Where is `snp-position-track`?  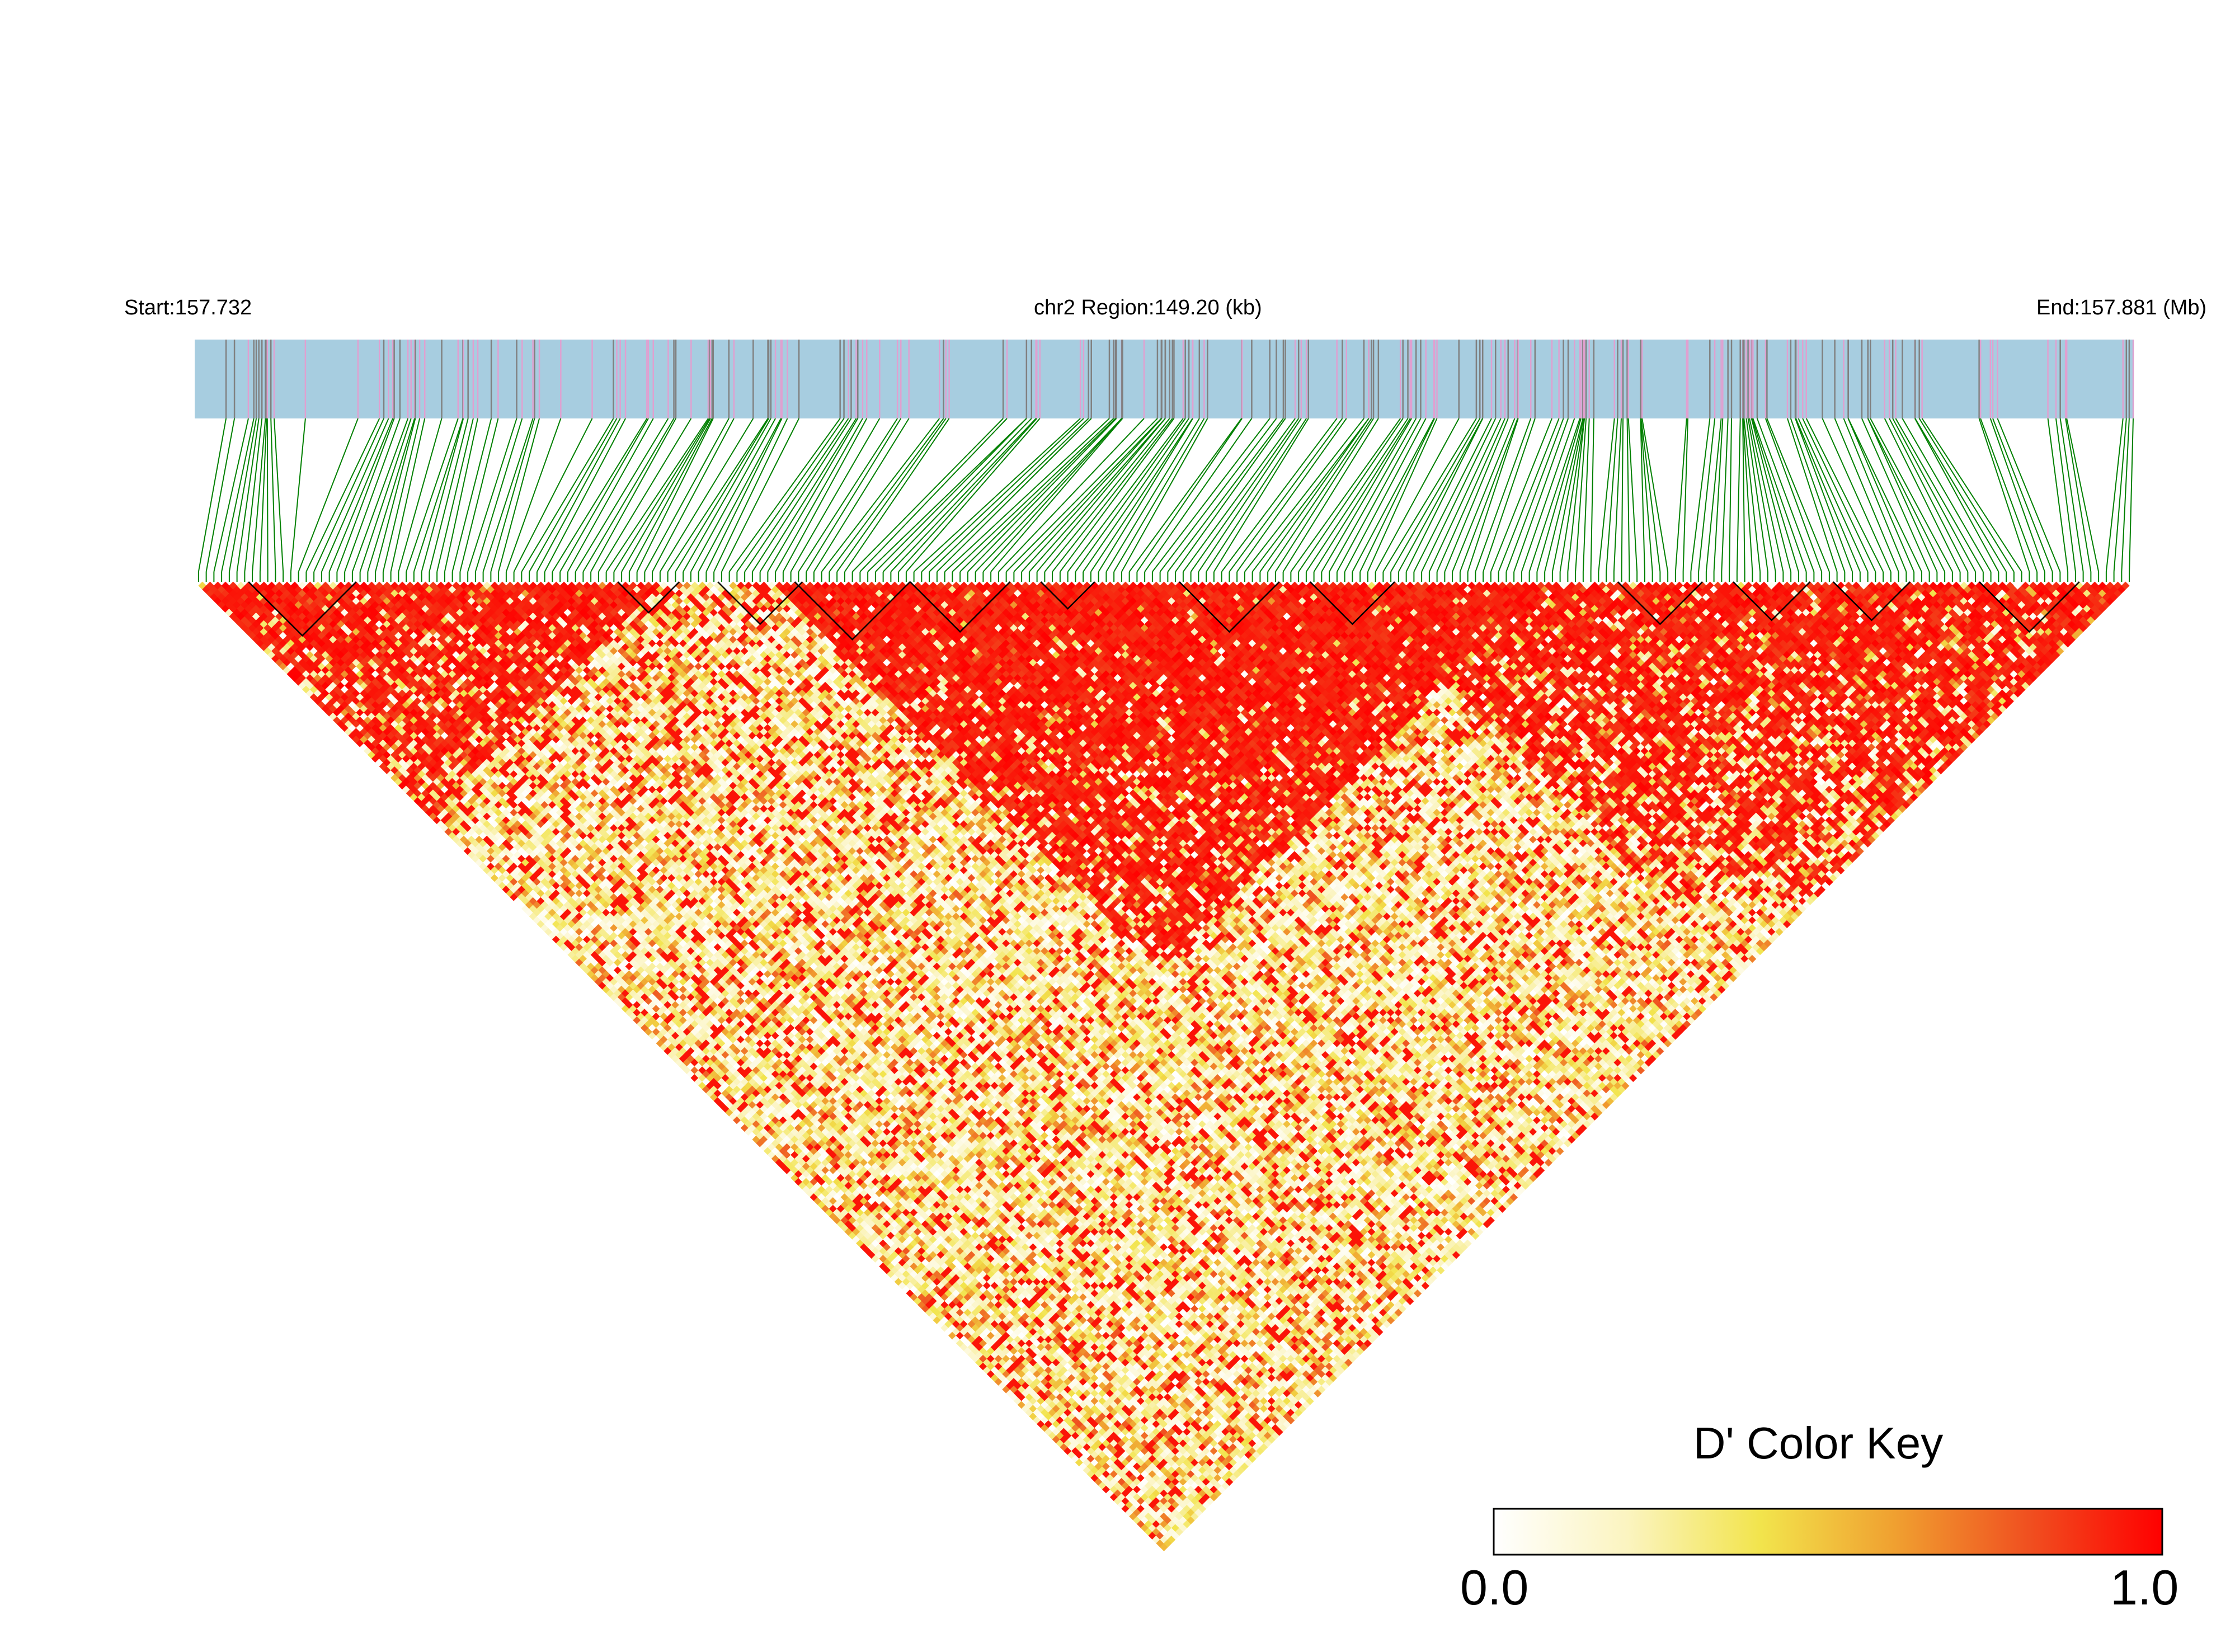 snp-position-track is located at coordinates (1164, 379).